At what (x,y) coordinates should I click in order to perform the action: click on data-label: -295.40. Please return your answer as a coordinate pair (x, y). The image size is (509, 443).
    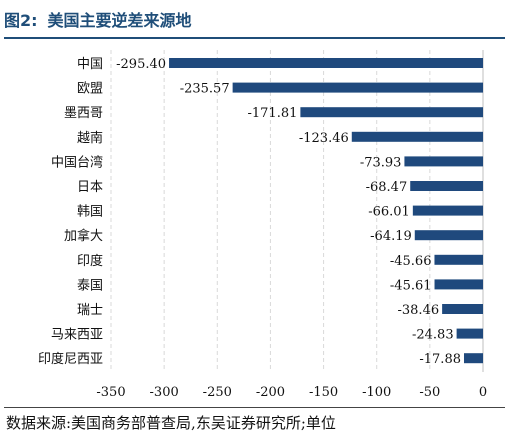
    Looking at the image, I should click on (141, 64).